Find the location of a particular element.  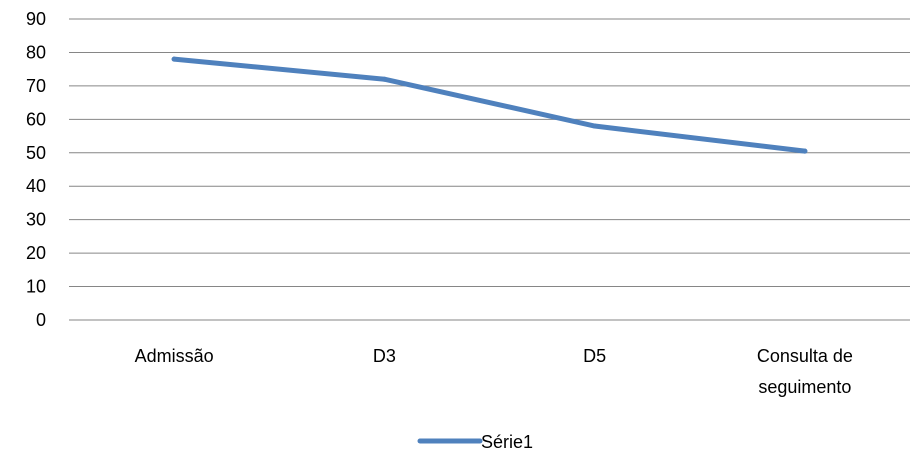

y-tick-label: 40 is located at coordinates (36, 186).